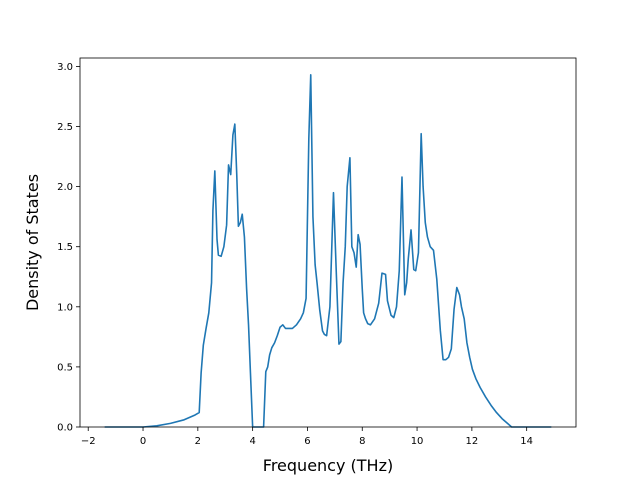 This screenshot has height=480, width=640. What do you see at coordinates (65, 67) in the screenshot?
I see `y-tick-label: 3.0` at bounding box center [65, 67].